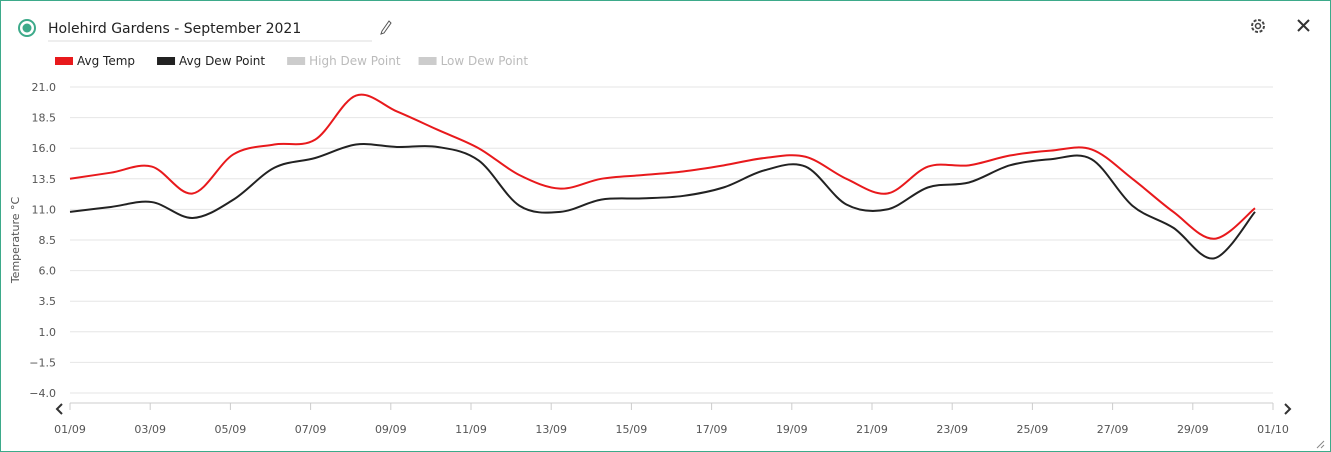 Image resolution: width=1331 pixels, height=452 pixels. Describe the element at coordinates (792, 429) in the screenshot. I see `x-tick-label: 19/09` at that location.